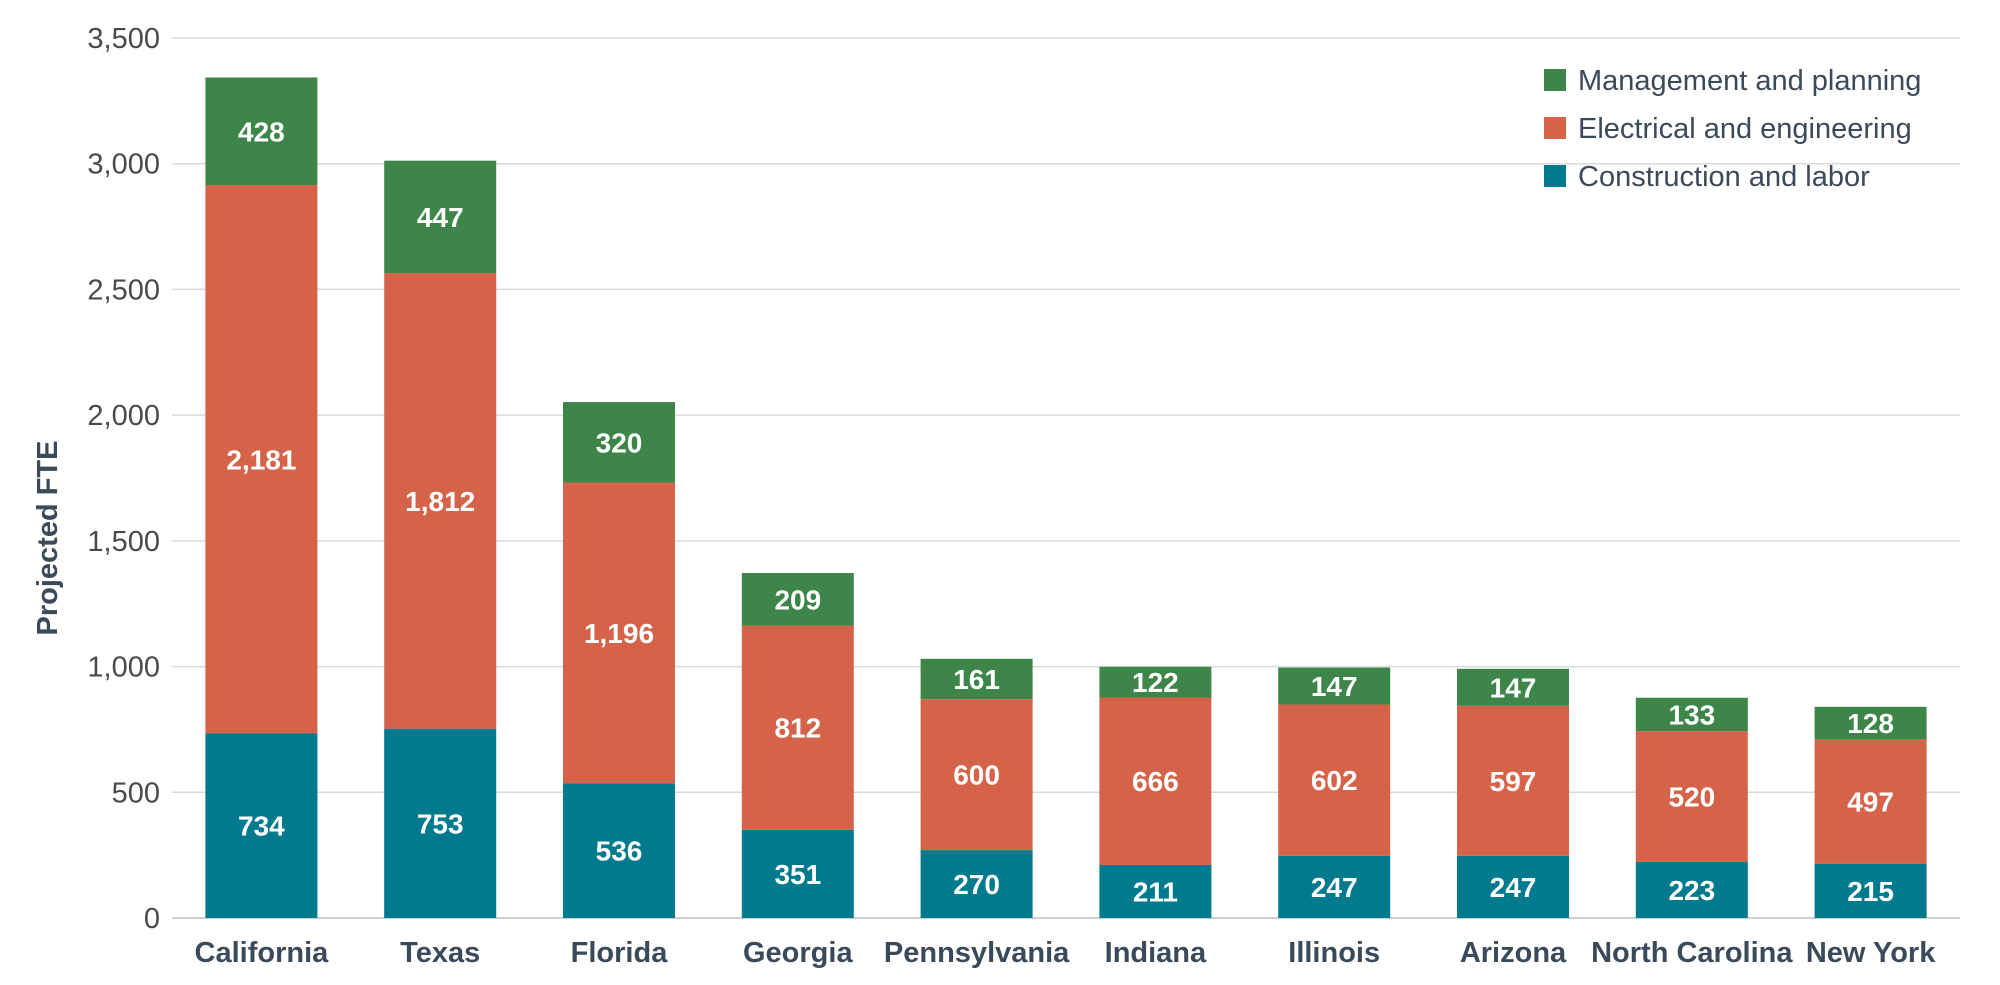 This screenshot has height=985, width=2000. What do you see at coordinates (1749, 81) in the screenshot?
I see `legend-label: Management and planning` at bounding box center [1749, 81].